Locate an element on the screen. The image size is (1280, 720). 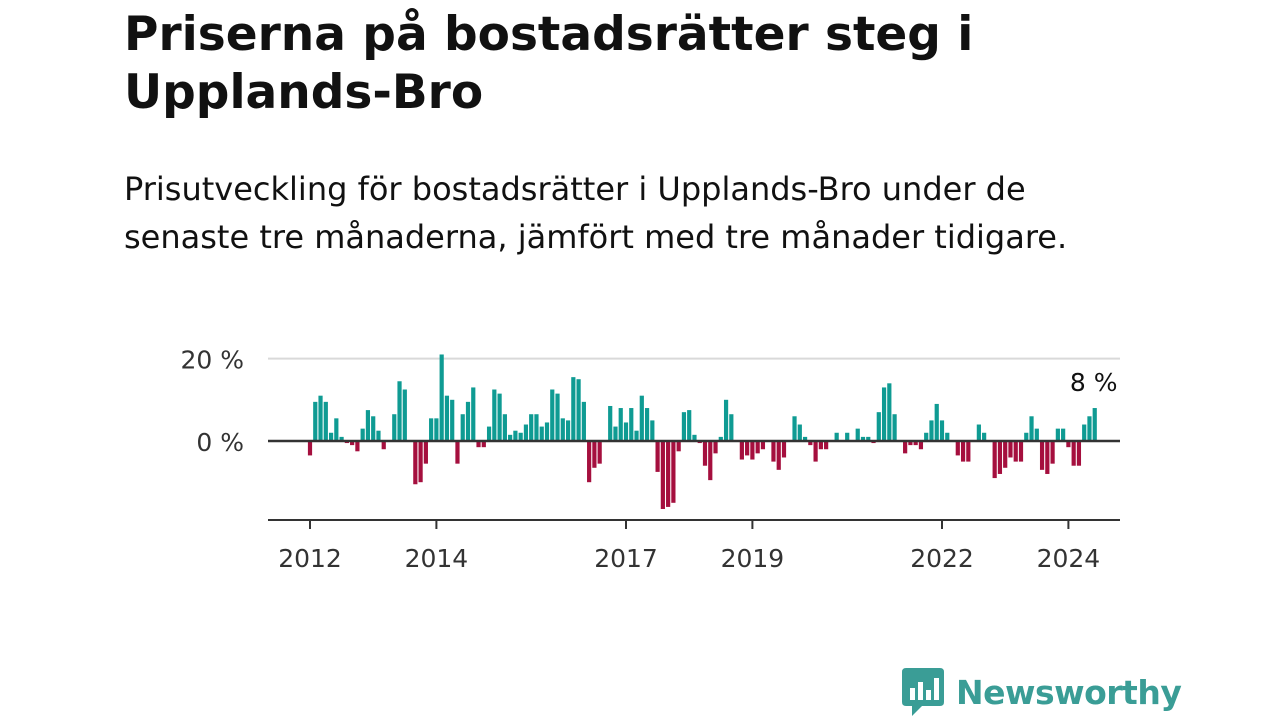
newsworthy-logo-icon is located at coordinates (923, 692).